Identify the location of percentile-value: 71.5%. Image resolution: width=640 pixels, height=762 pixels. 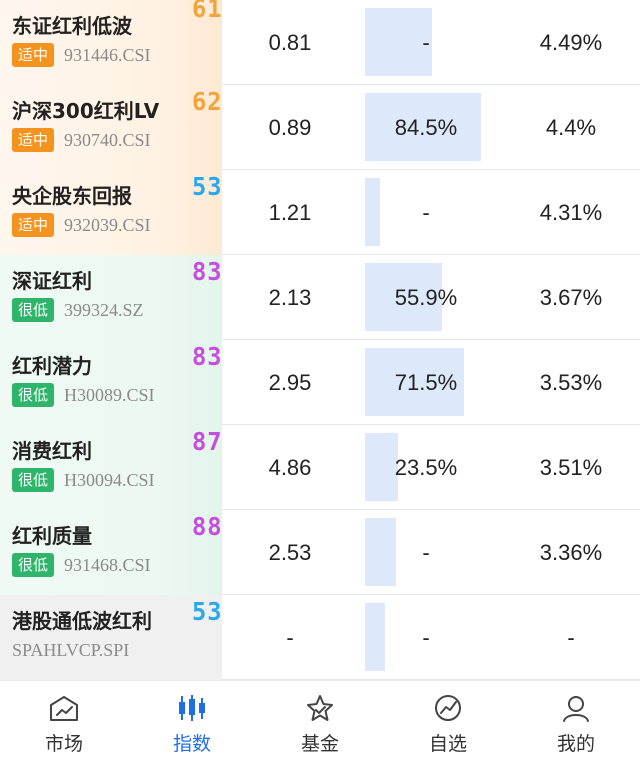
(426, 382).